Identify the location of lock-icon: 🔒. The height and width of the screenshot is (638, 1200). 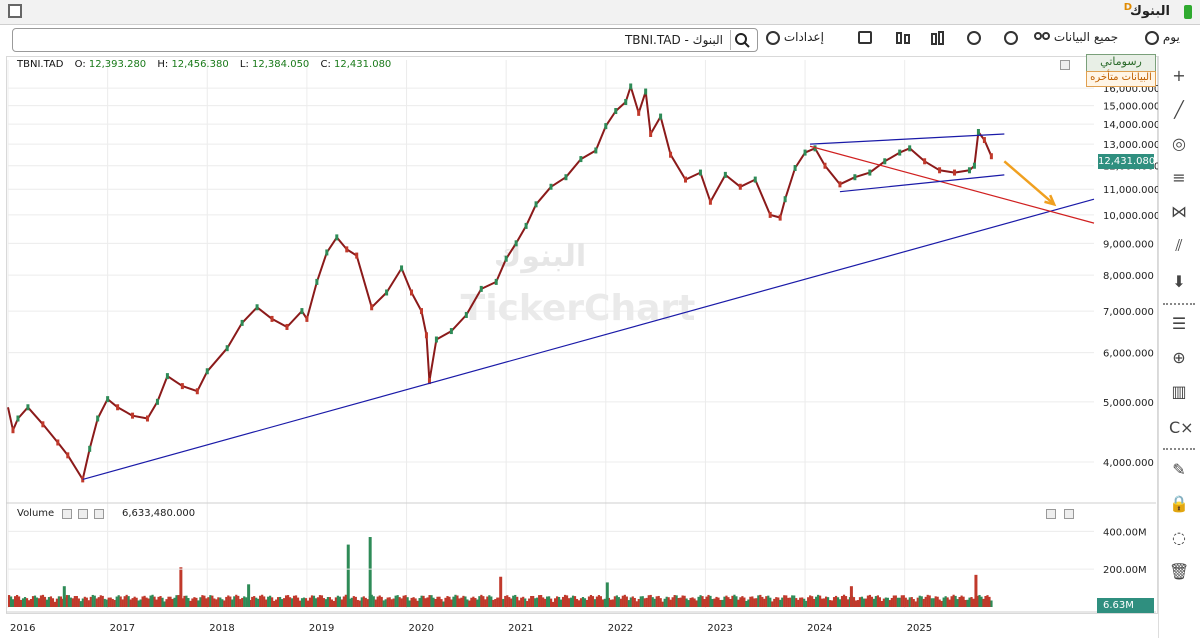
(1179, 503).